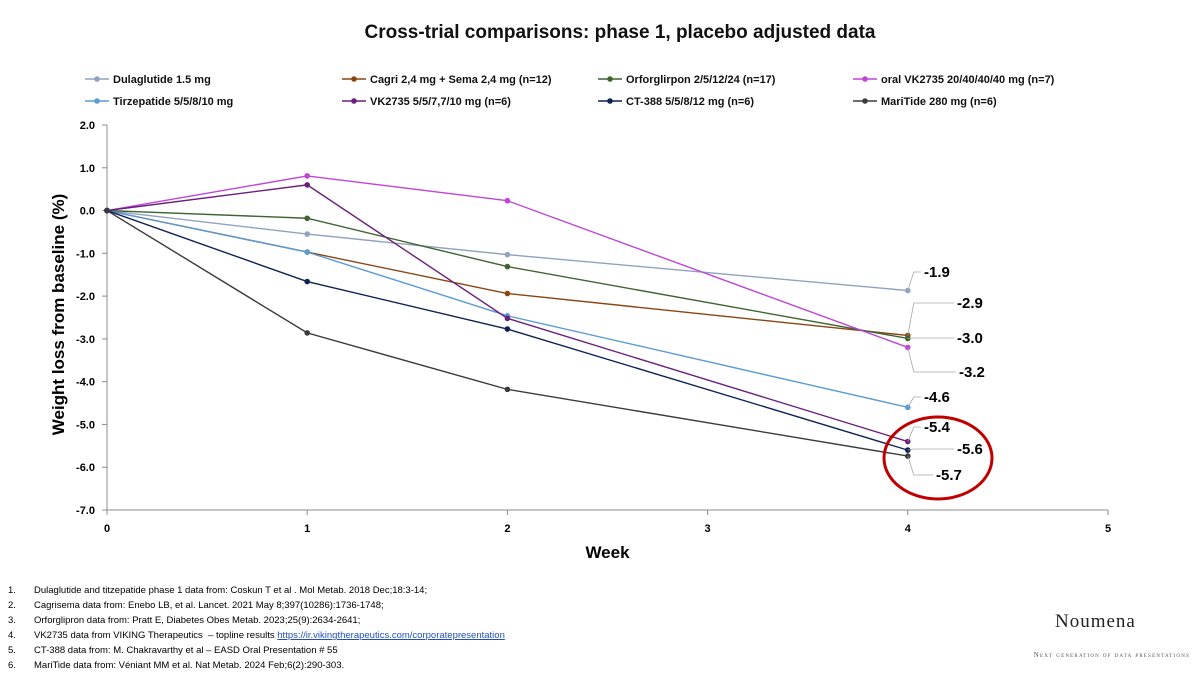  I want to click on footnote-number: 6., so click(12, 666).